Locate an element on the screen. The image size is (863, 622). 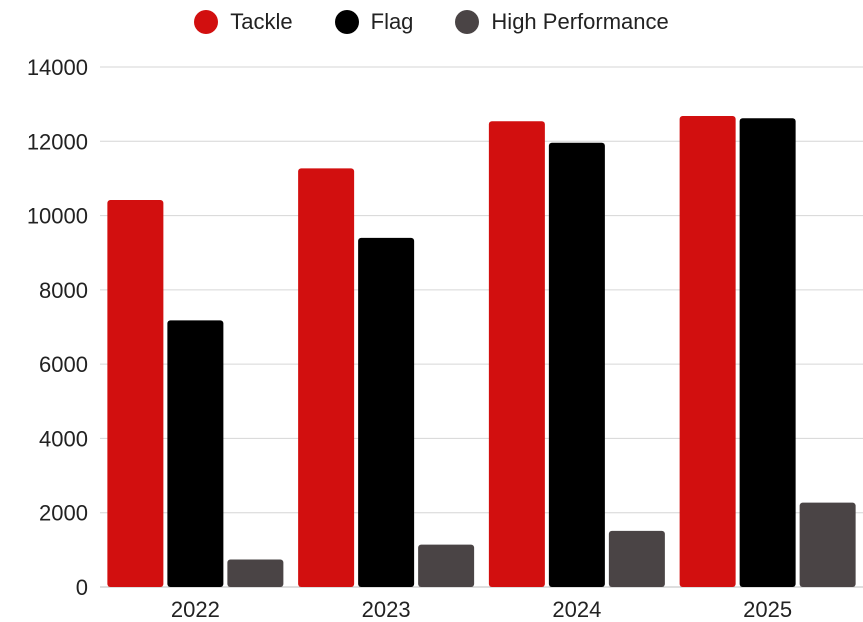
y-tick-label-8000: 8000 is located at coordinates (63, 290).